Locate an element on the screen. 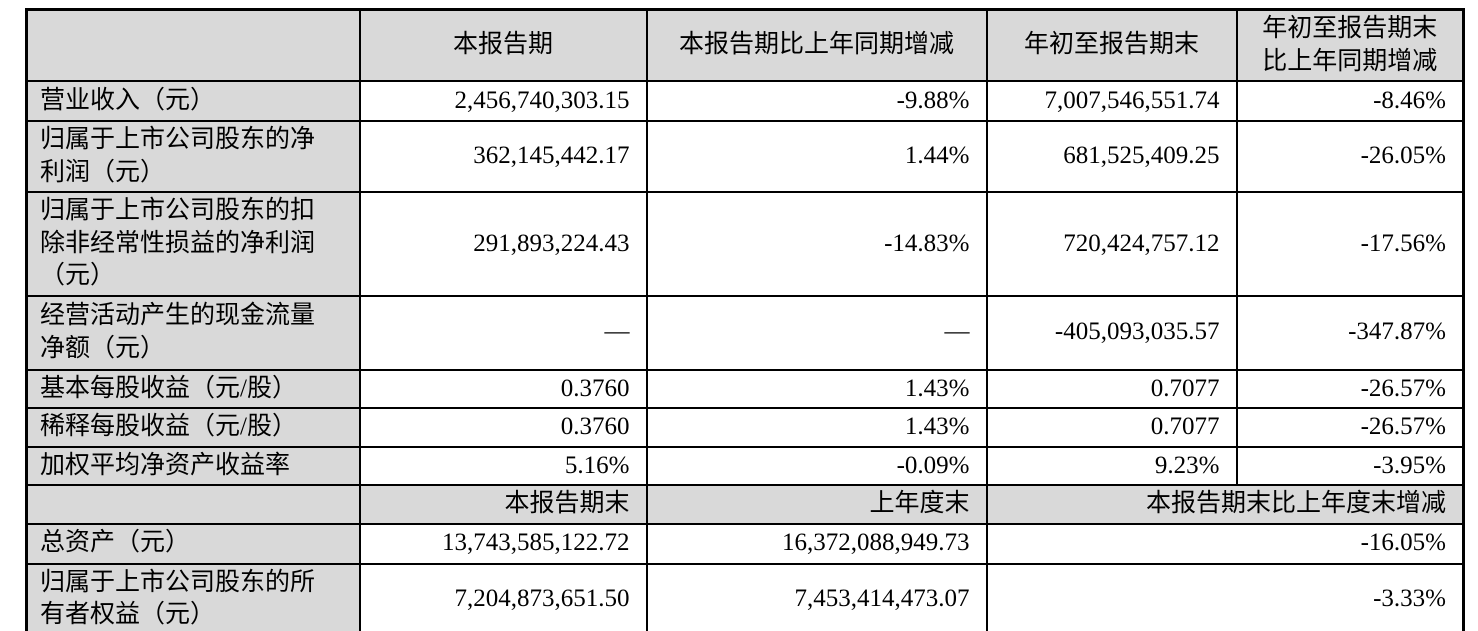  value-yoy: 1.44% is located at coordinates (816, 156).